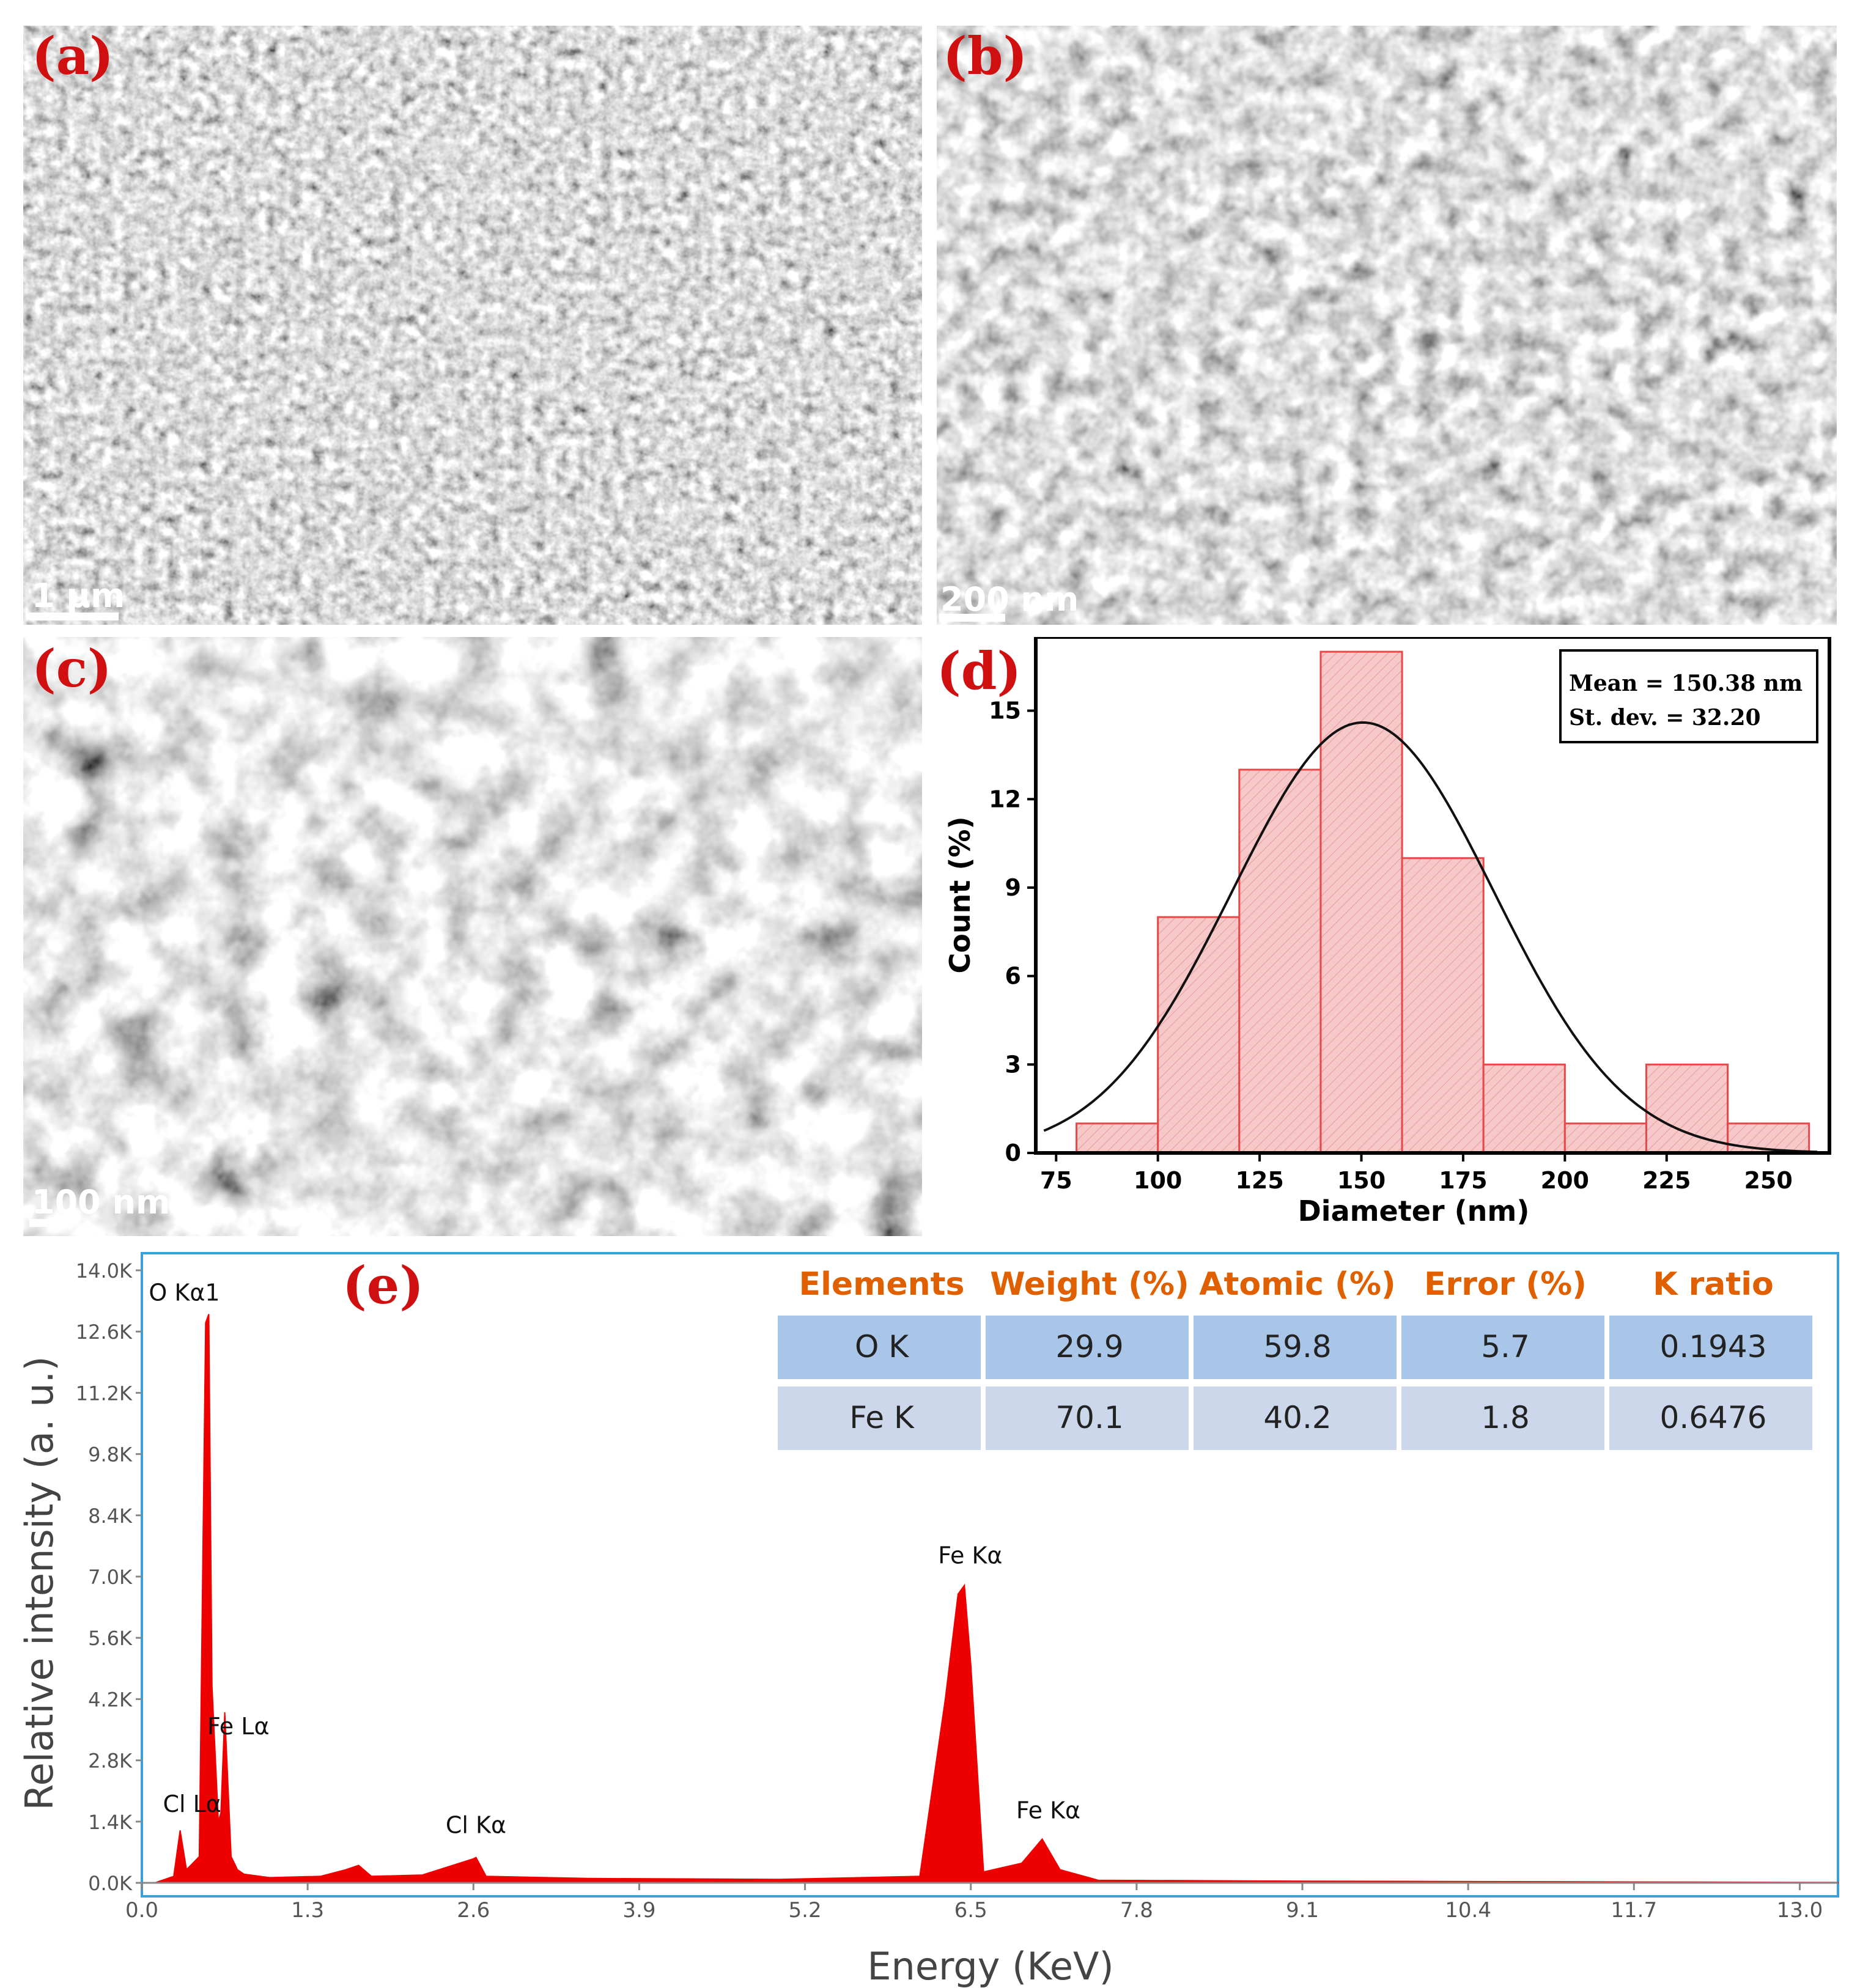 The width and height of the screenshot is (1860, 1988). I want to click on x-tick-label: 75, so click(1056, 1180).